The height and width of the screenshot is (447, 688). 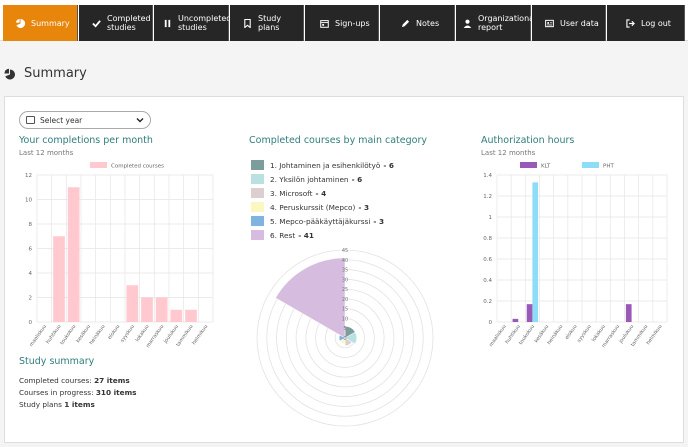 I want to click on r-tick-label: 0, so click(x=344, y=339).